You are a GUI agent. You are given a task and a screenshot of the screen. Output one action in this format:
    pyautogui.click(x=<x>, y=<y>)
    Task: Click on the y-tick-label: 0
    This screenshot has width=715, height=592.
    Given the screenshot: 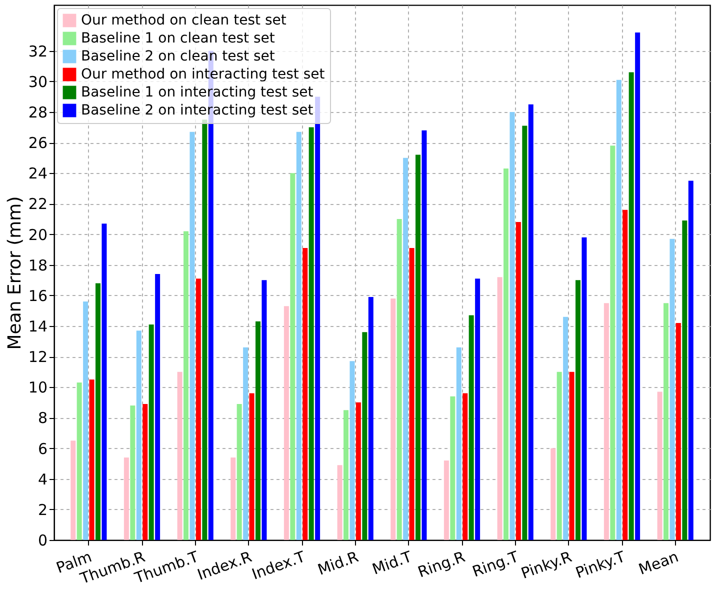 What is the action you would take?
    pyautogui.click(x=43, y=541)
    